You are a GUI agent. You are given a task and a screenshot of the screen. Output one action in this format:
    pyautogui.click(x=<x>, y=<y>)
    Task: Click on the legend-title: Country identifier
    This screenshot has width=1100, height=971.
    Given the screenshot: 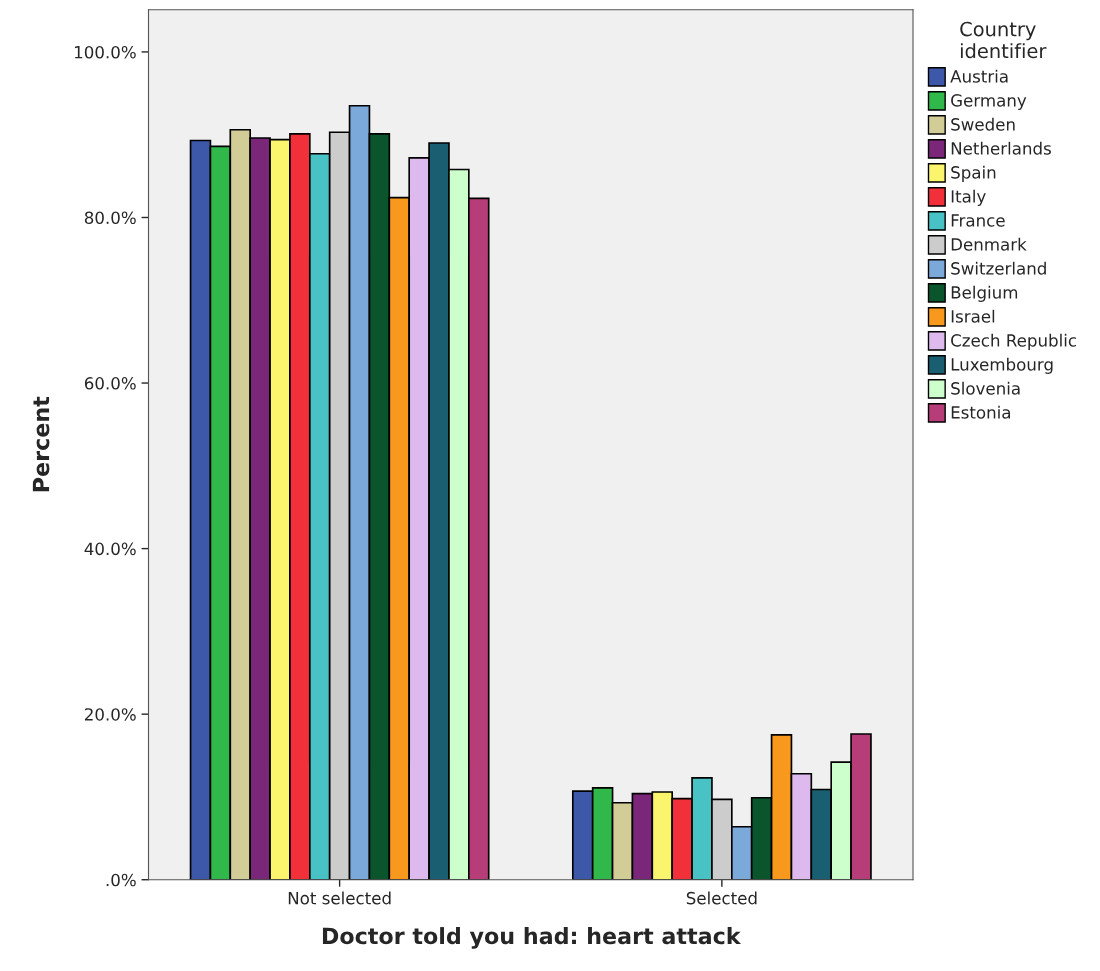 What is the action you would take?
    pyautogui.click(x=1003, y=40)
    